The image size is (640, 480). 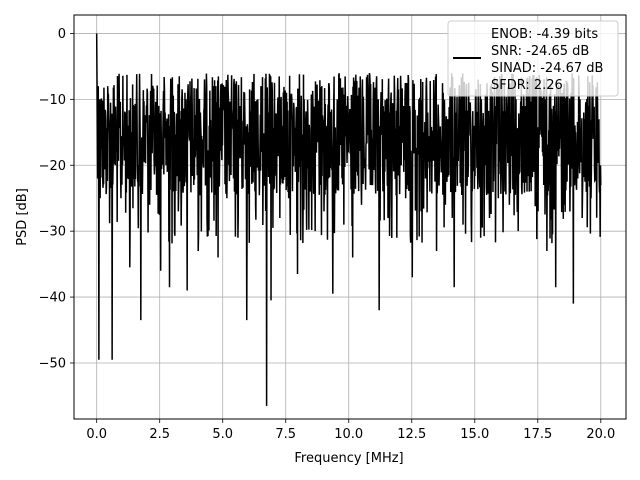 I want to click on x-tick-label: 7.5, so click(x=285, y=434).